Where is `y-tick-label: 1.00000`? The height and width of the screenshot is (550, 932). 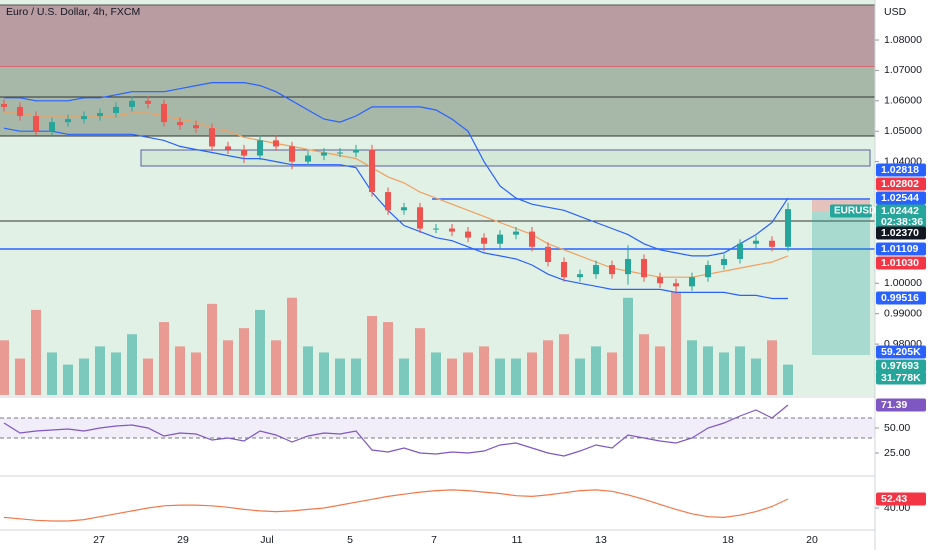
y-tick-label: 1.00000 is located at coordinates (903, 283).